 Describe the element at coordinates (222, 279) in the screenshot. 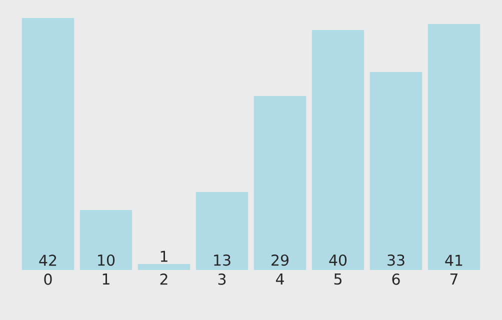

I see `x-tick-label: 3` at that location.